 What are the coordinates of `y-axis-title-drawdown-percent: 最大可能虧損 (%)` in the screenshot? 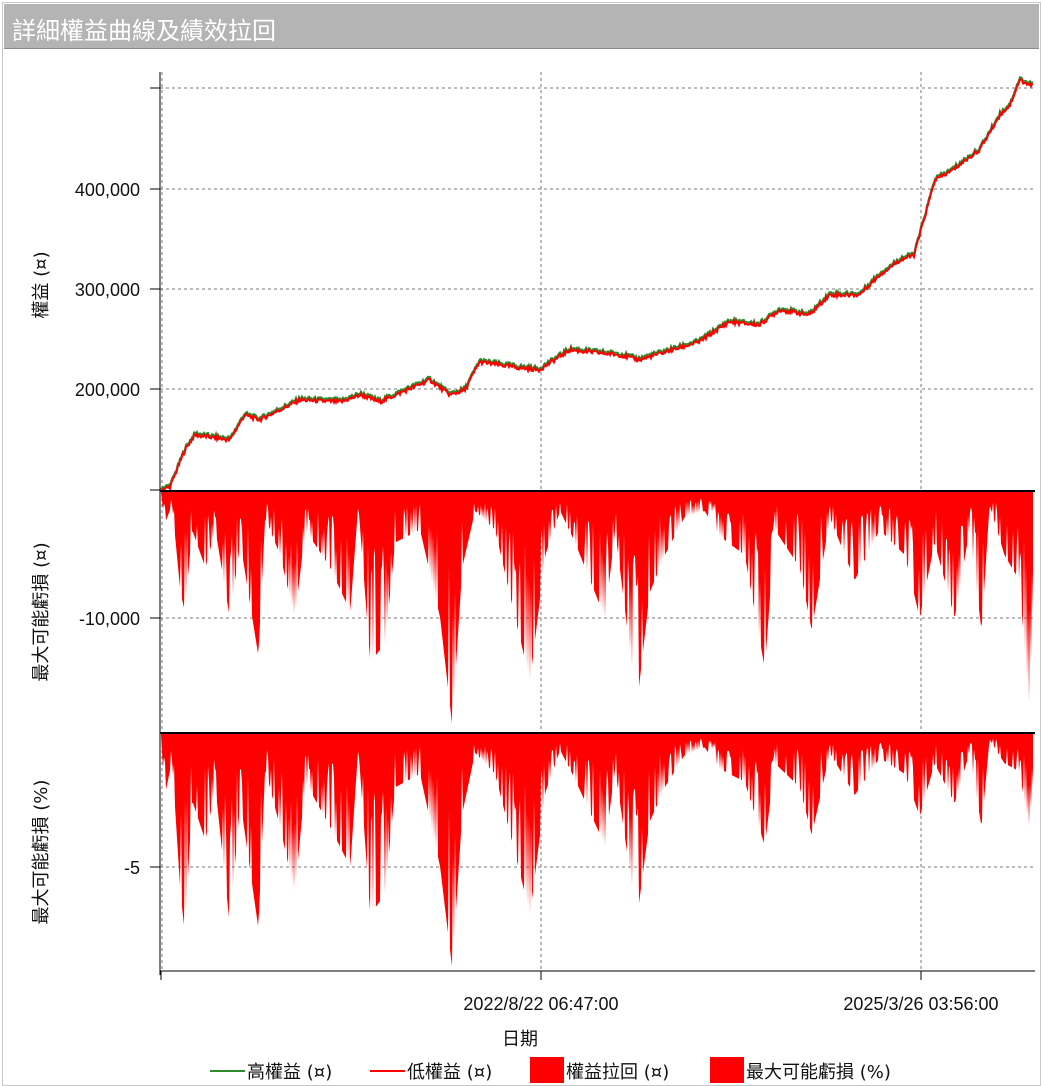 It's located at (41, 852).